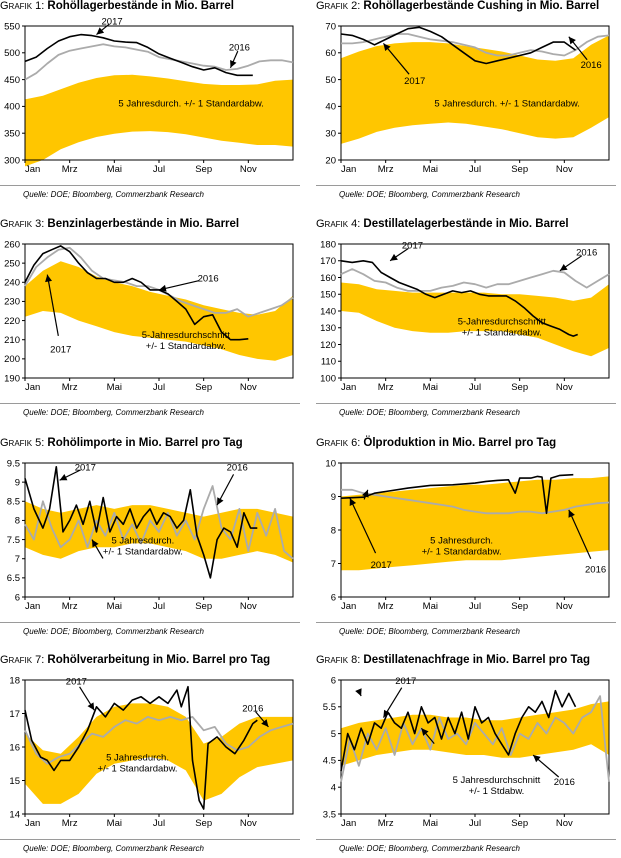 This screenshot has width=621, height=858. Describe the element at coordinates (143, 224) in the screenshot. I see `chart-title-text: Benzinlagerbestände in Mio. Barrel` at that location.